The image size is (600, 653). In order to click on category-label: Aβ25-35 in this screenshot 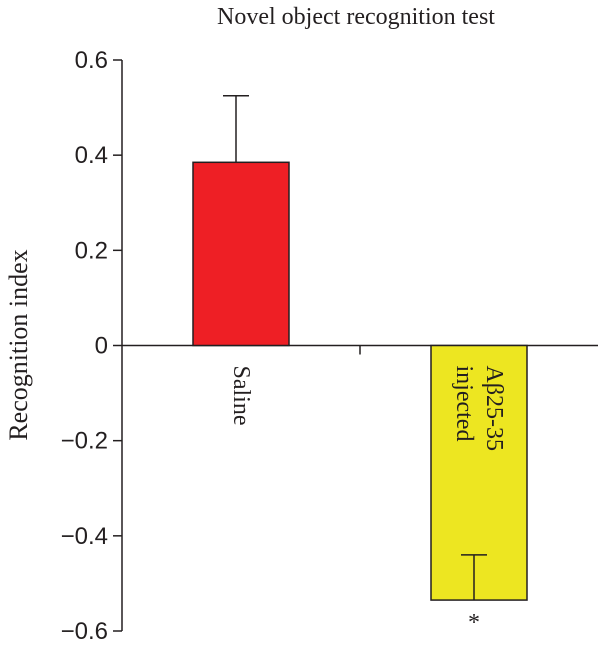, I will do `click(494, 409)`.